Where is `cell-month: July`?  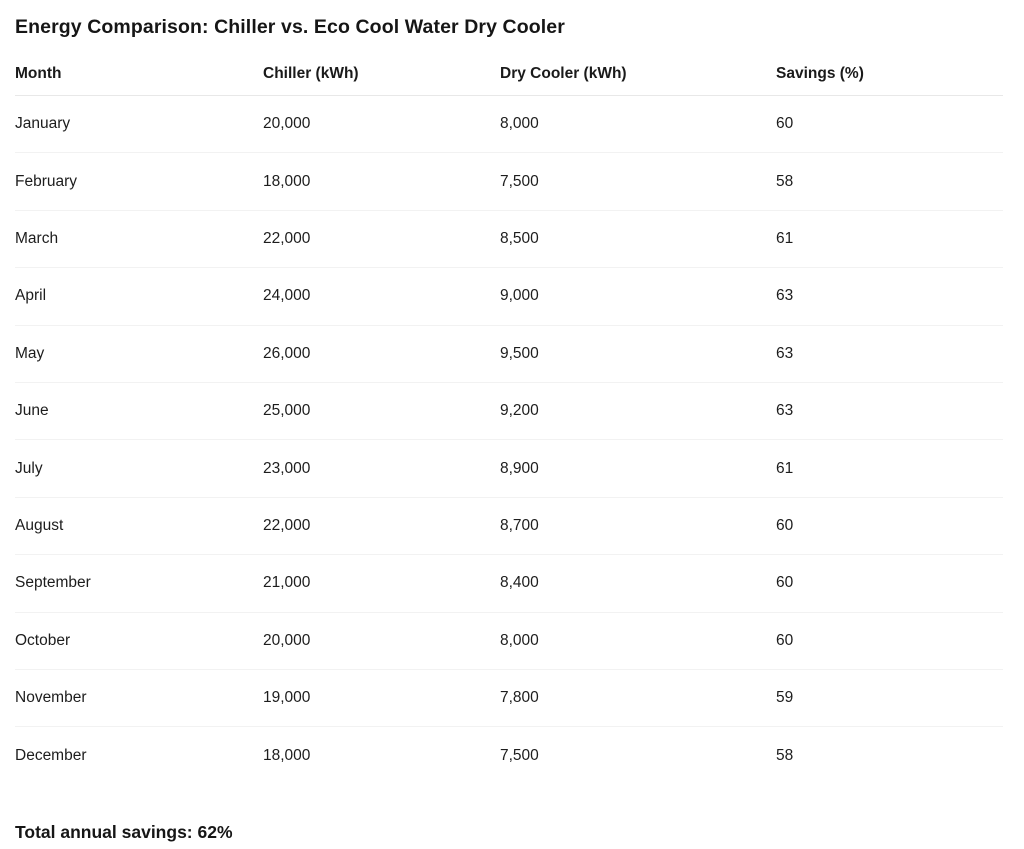
cell-month: July is located at coordinates (29, 468).